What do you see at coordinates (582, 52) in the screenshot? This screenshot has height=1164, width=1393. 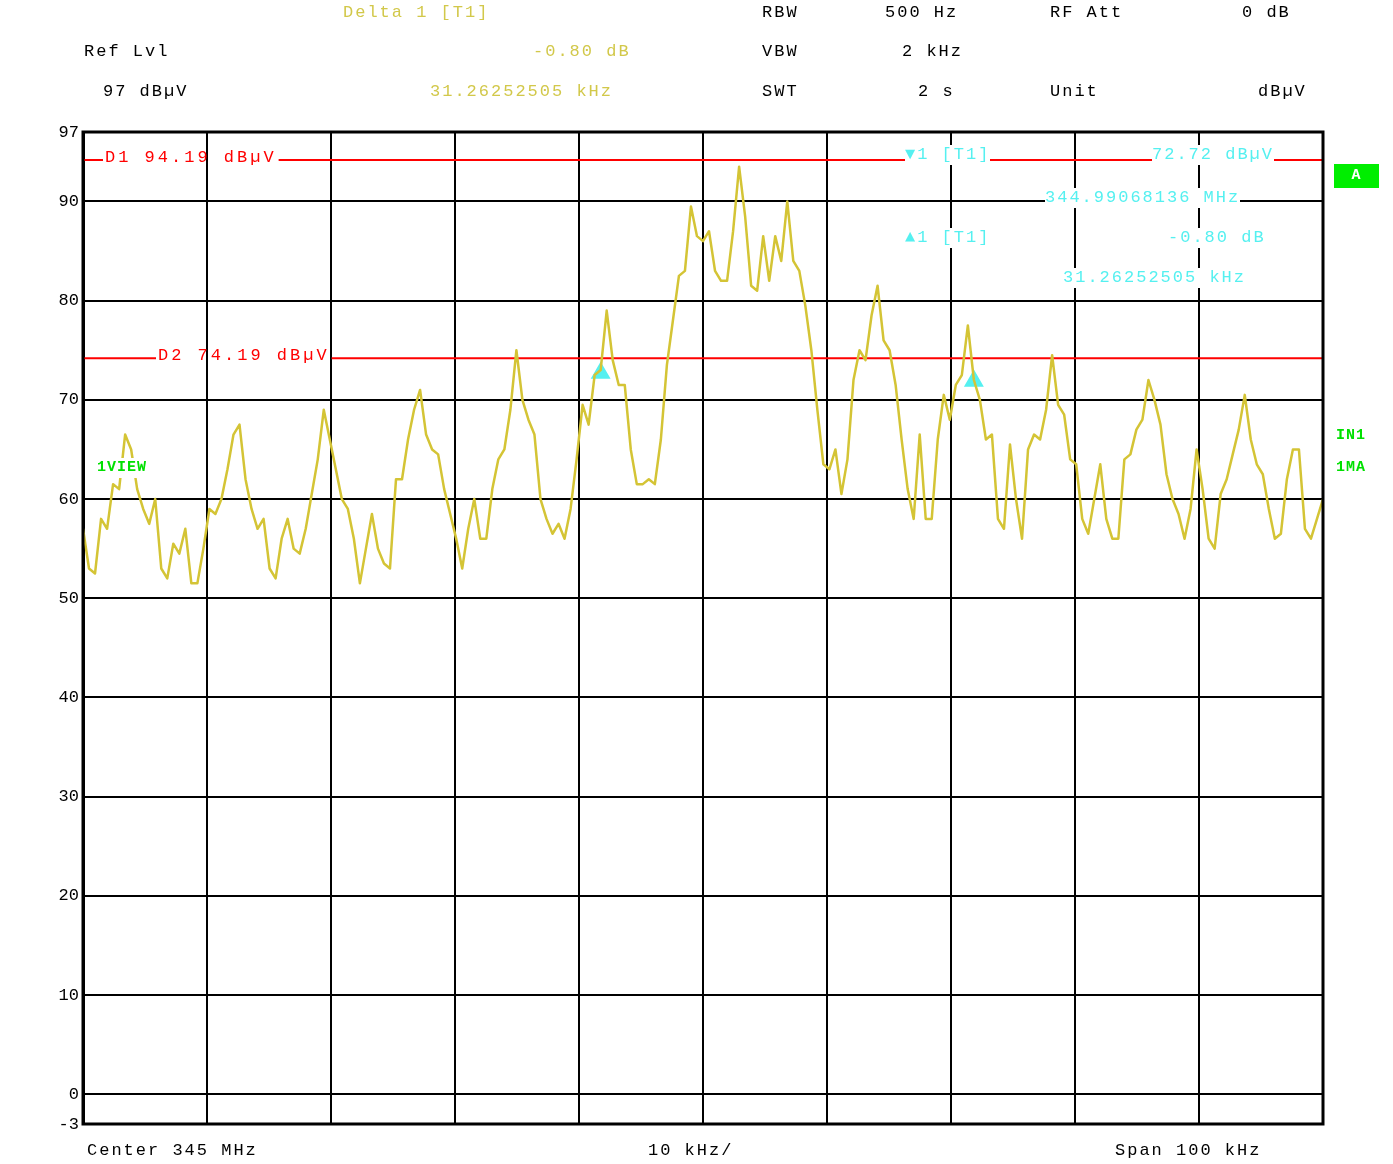 I see `text: -0.80 dB` at bounding box center [582, 52].